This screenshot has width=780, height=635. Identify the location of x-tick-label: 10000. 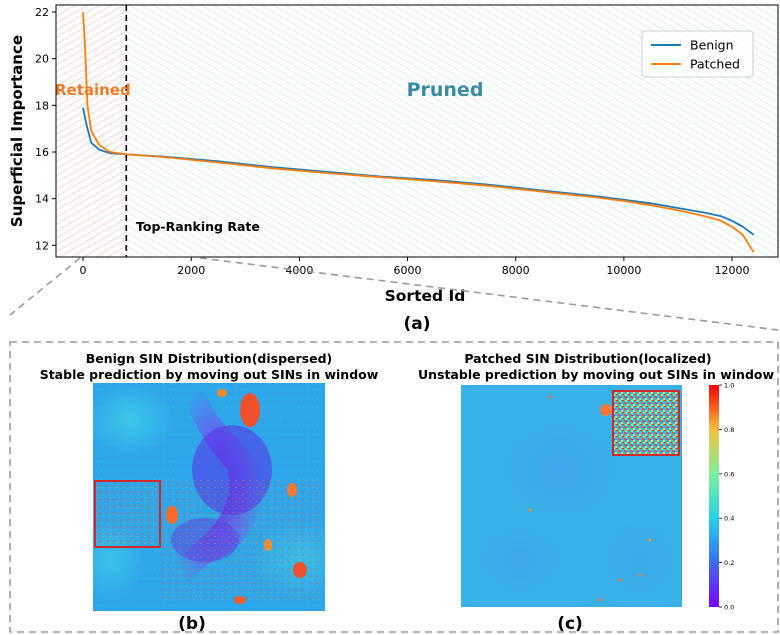
(623, 270).